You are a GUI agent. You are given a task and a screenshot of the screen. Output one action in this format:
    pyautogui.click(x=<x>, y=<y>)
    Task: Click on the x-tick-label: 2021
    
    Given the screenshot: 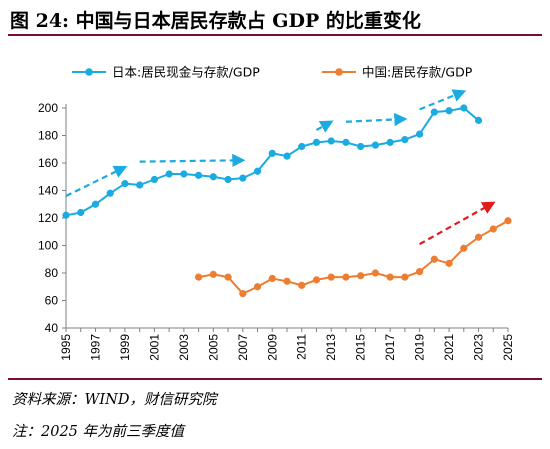 What is the action you would take?
    pyautogui.click(x=449, y=347)
    